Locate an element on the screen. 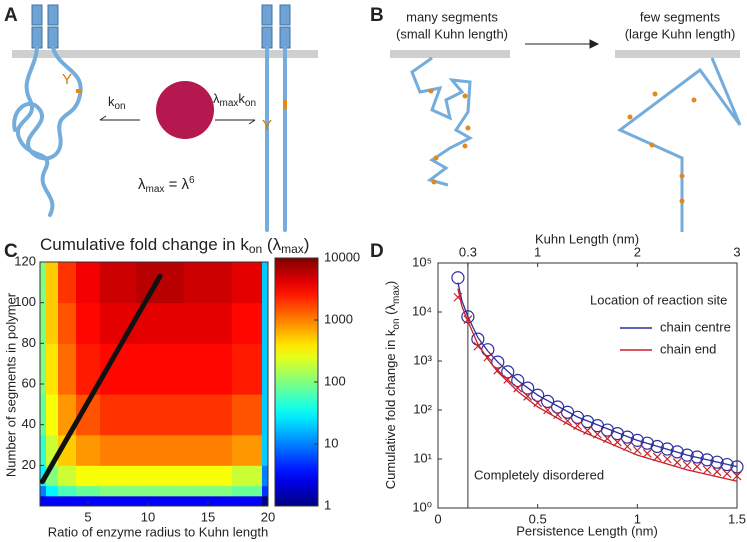  y-tick-label: 10² is located at coordinates (422, 408).